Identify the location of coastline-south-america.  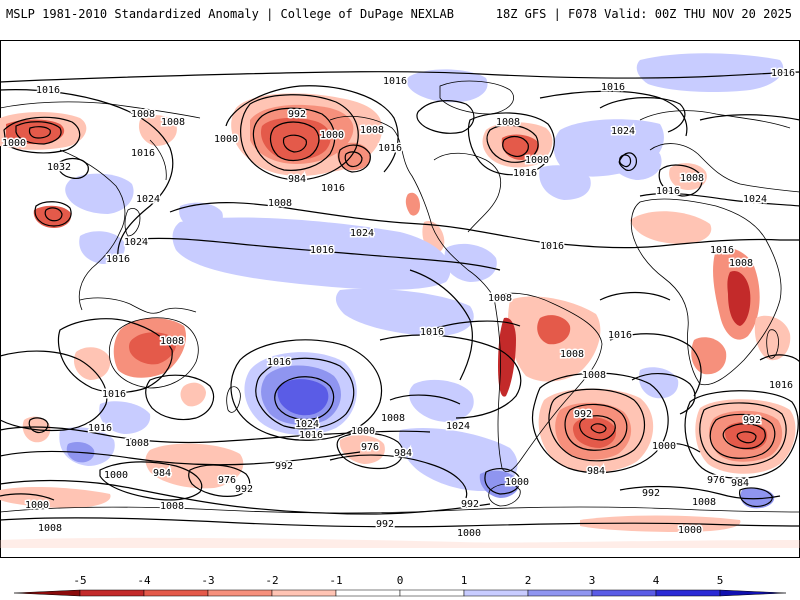
(548, 382).